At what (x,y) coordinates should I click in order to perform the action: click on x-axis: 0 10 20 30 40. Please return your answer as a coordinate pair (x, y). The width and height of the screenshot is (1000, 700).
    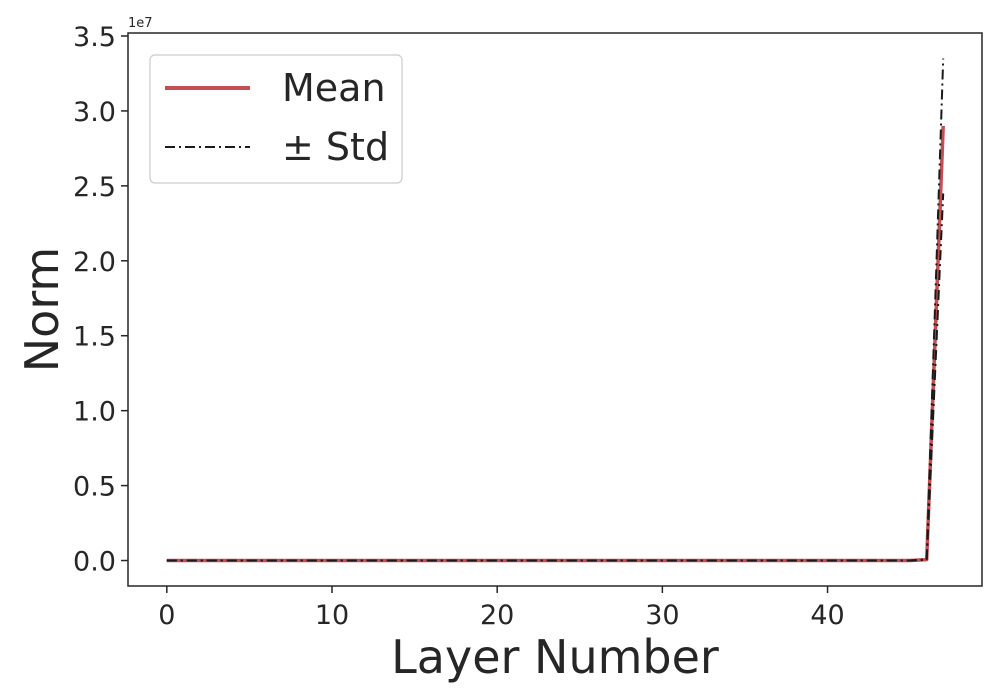
    Looking at the image, I should click on (501, 608).